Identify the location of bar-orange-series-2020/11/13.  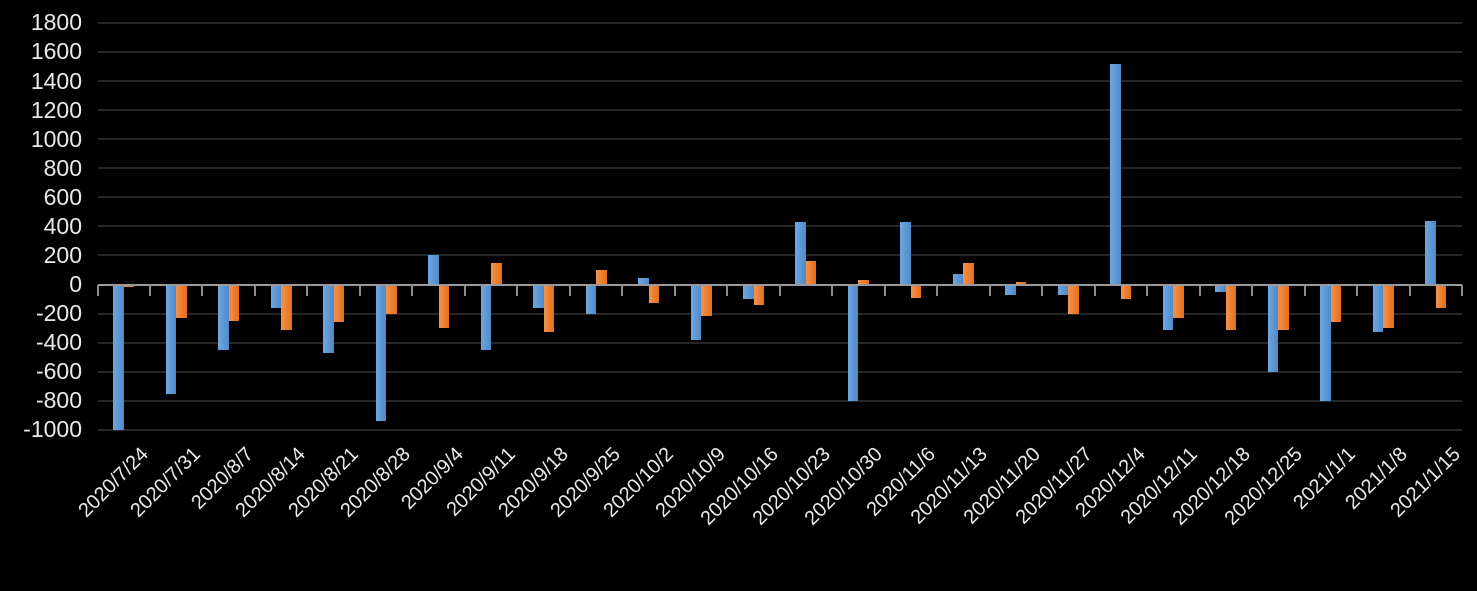
(968, 273).